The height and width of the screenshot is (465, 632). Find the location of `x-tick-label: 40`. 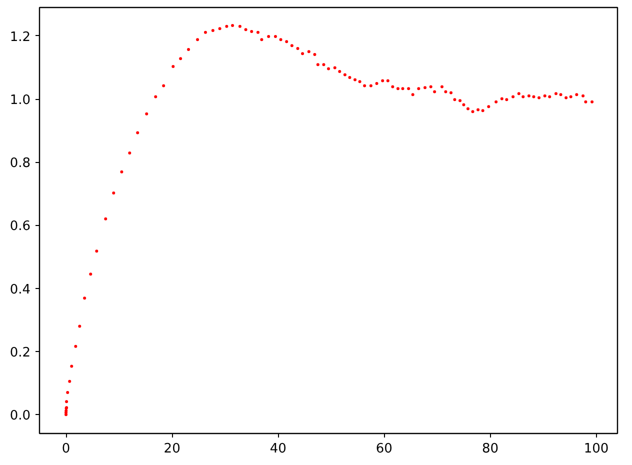

x-tick-label: 40 is located at coordinates (278, 449).